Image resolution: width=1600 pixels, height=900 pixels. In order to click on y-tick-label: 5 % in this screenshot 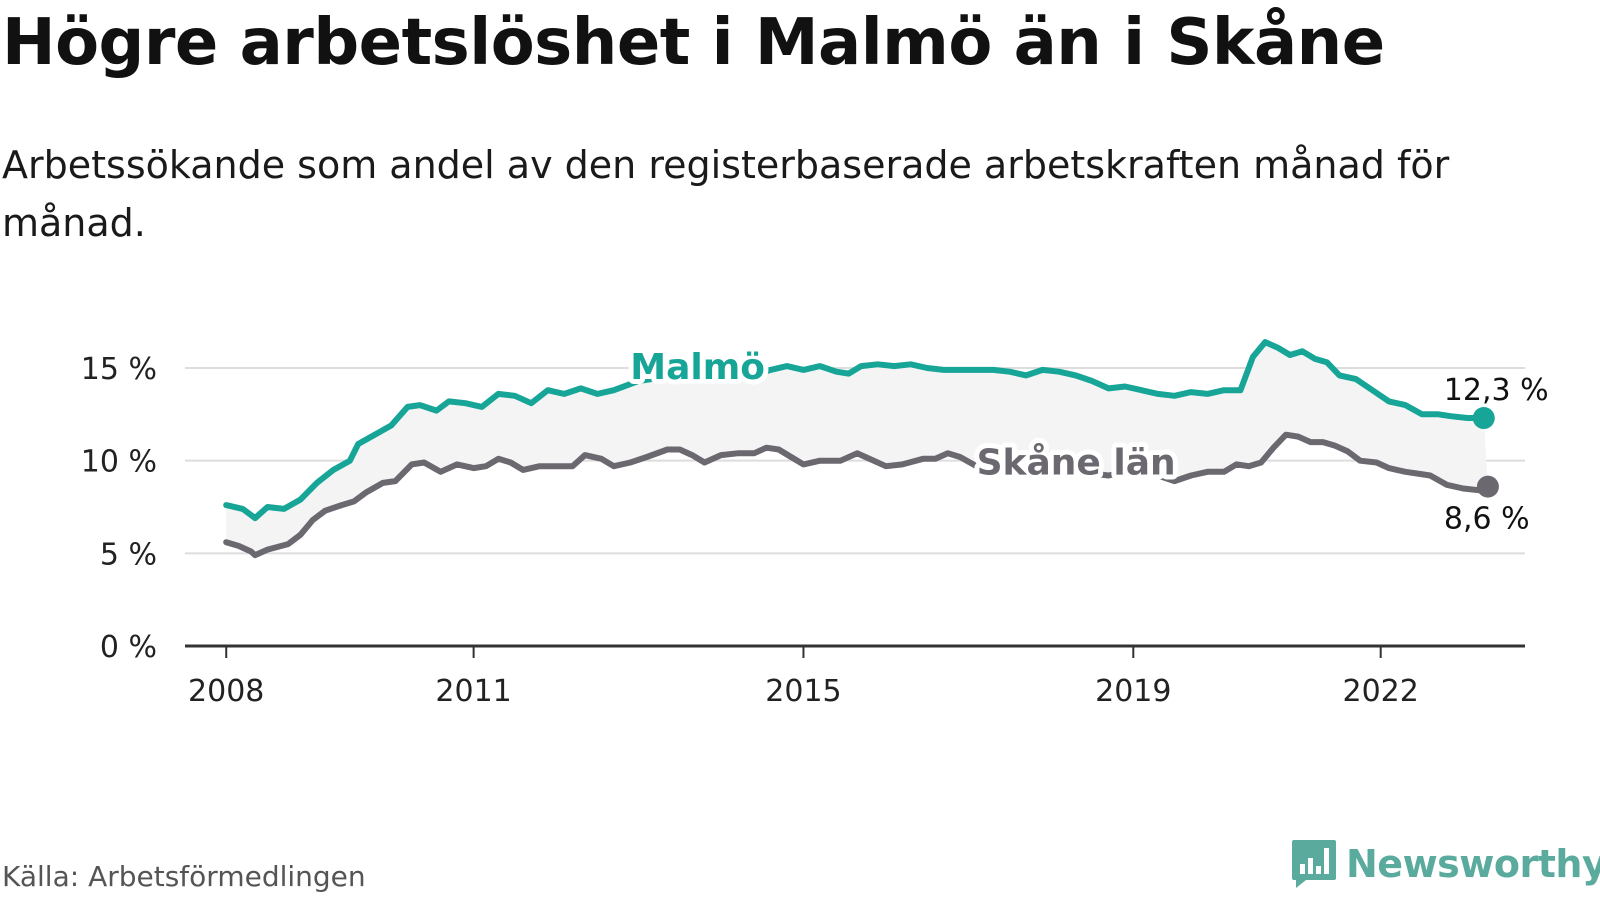, I will do `click(128, 554)`.